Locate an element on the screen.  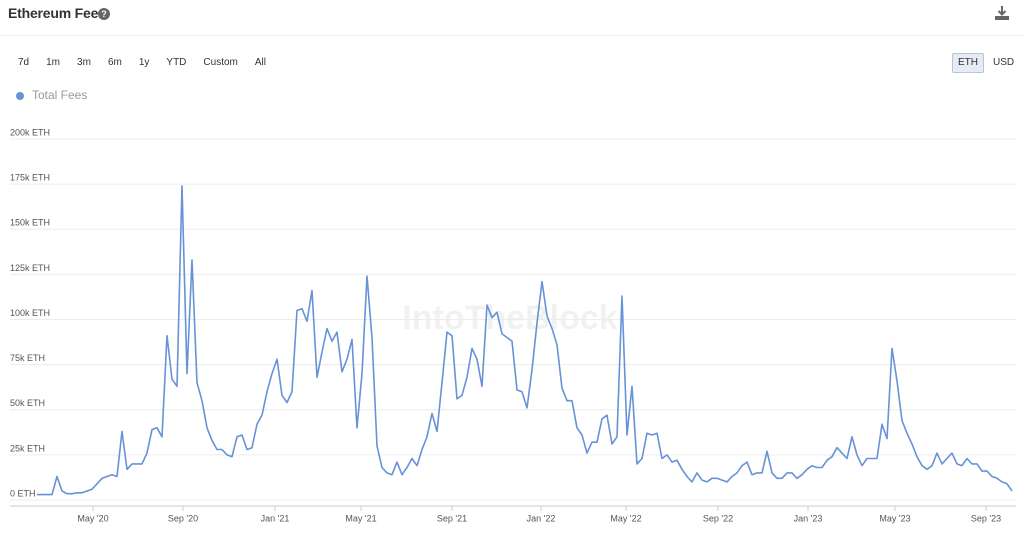
x-tick-label: Jan '22 is located at coordinates (541, 518).